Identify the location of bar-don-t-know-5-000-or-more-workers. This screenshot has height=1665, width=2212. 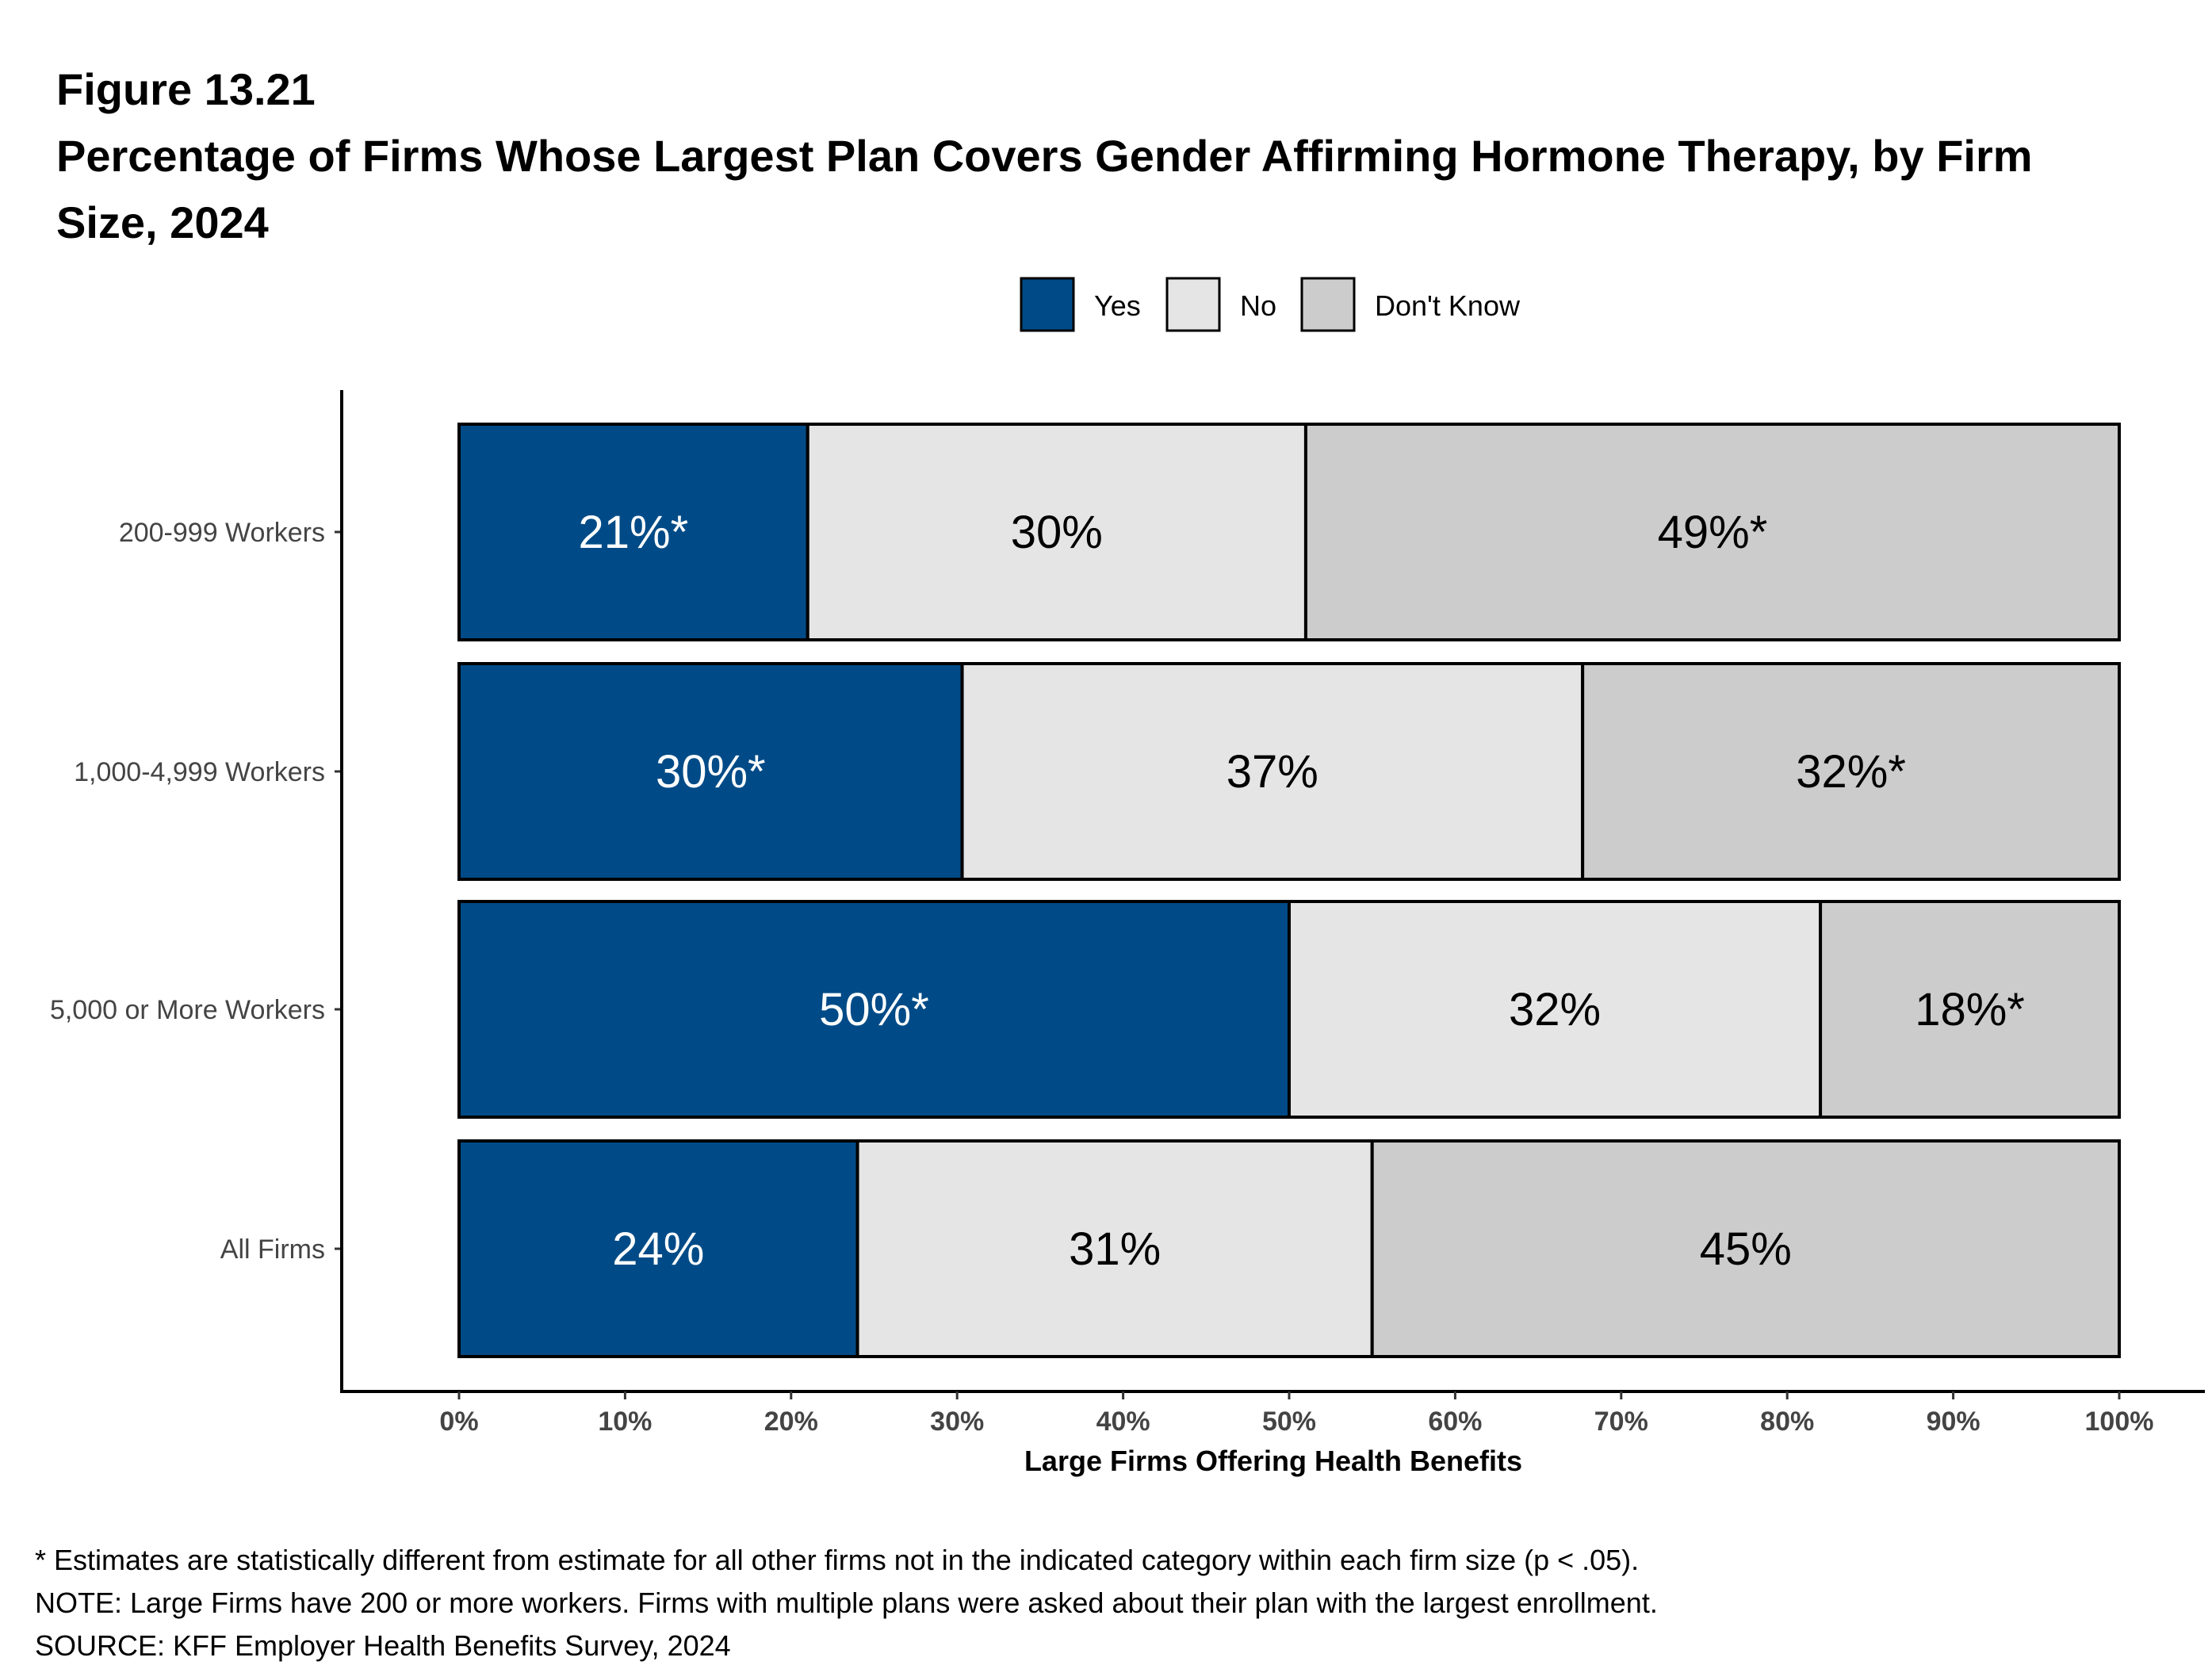
(1970, 1009).